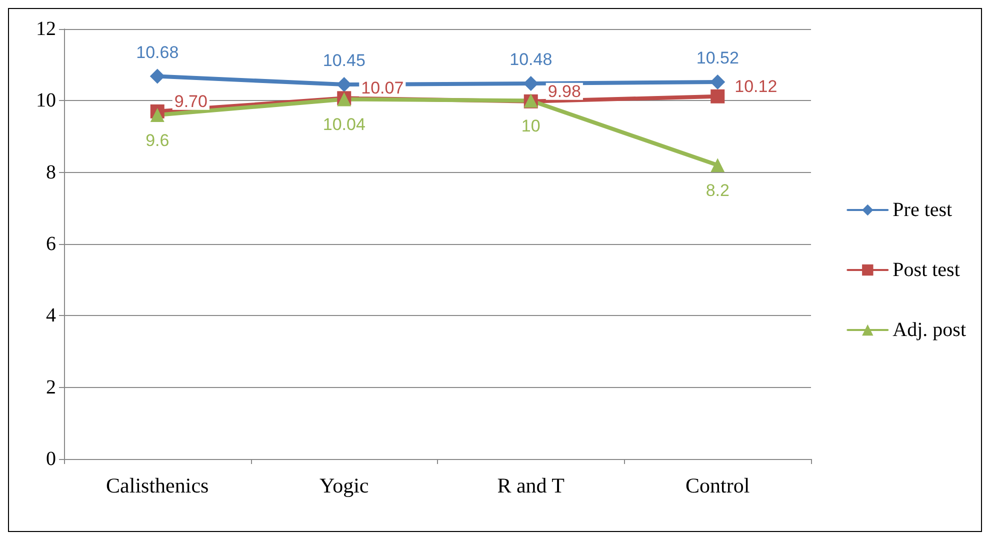  What do you see at coordinates (531, 486) in the screenshot?
I see `x-tick-label: R and T` at bounding box center [531, 486].